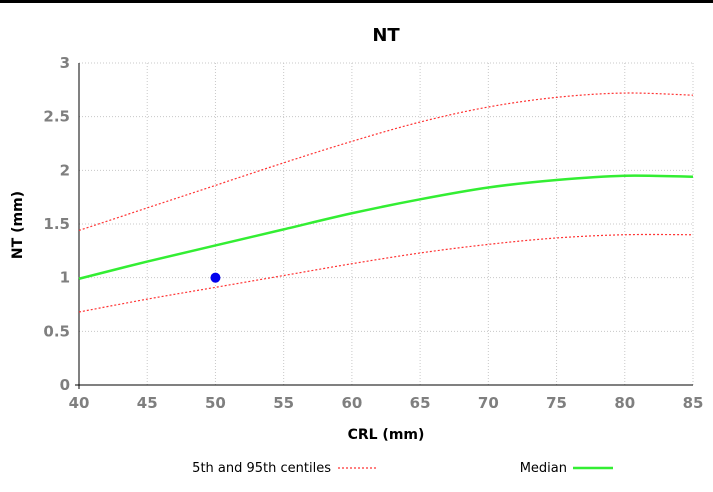  What do you see at coordinates (386, 403) in the screenshot?
I see `x-tick-labels: 40 45 50 55 60 65 70 75 80 85` at bounding box center [386, 403].